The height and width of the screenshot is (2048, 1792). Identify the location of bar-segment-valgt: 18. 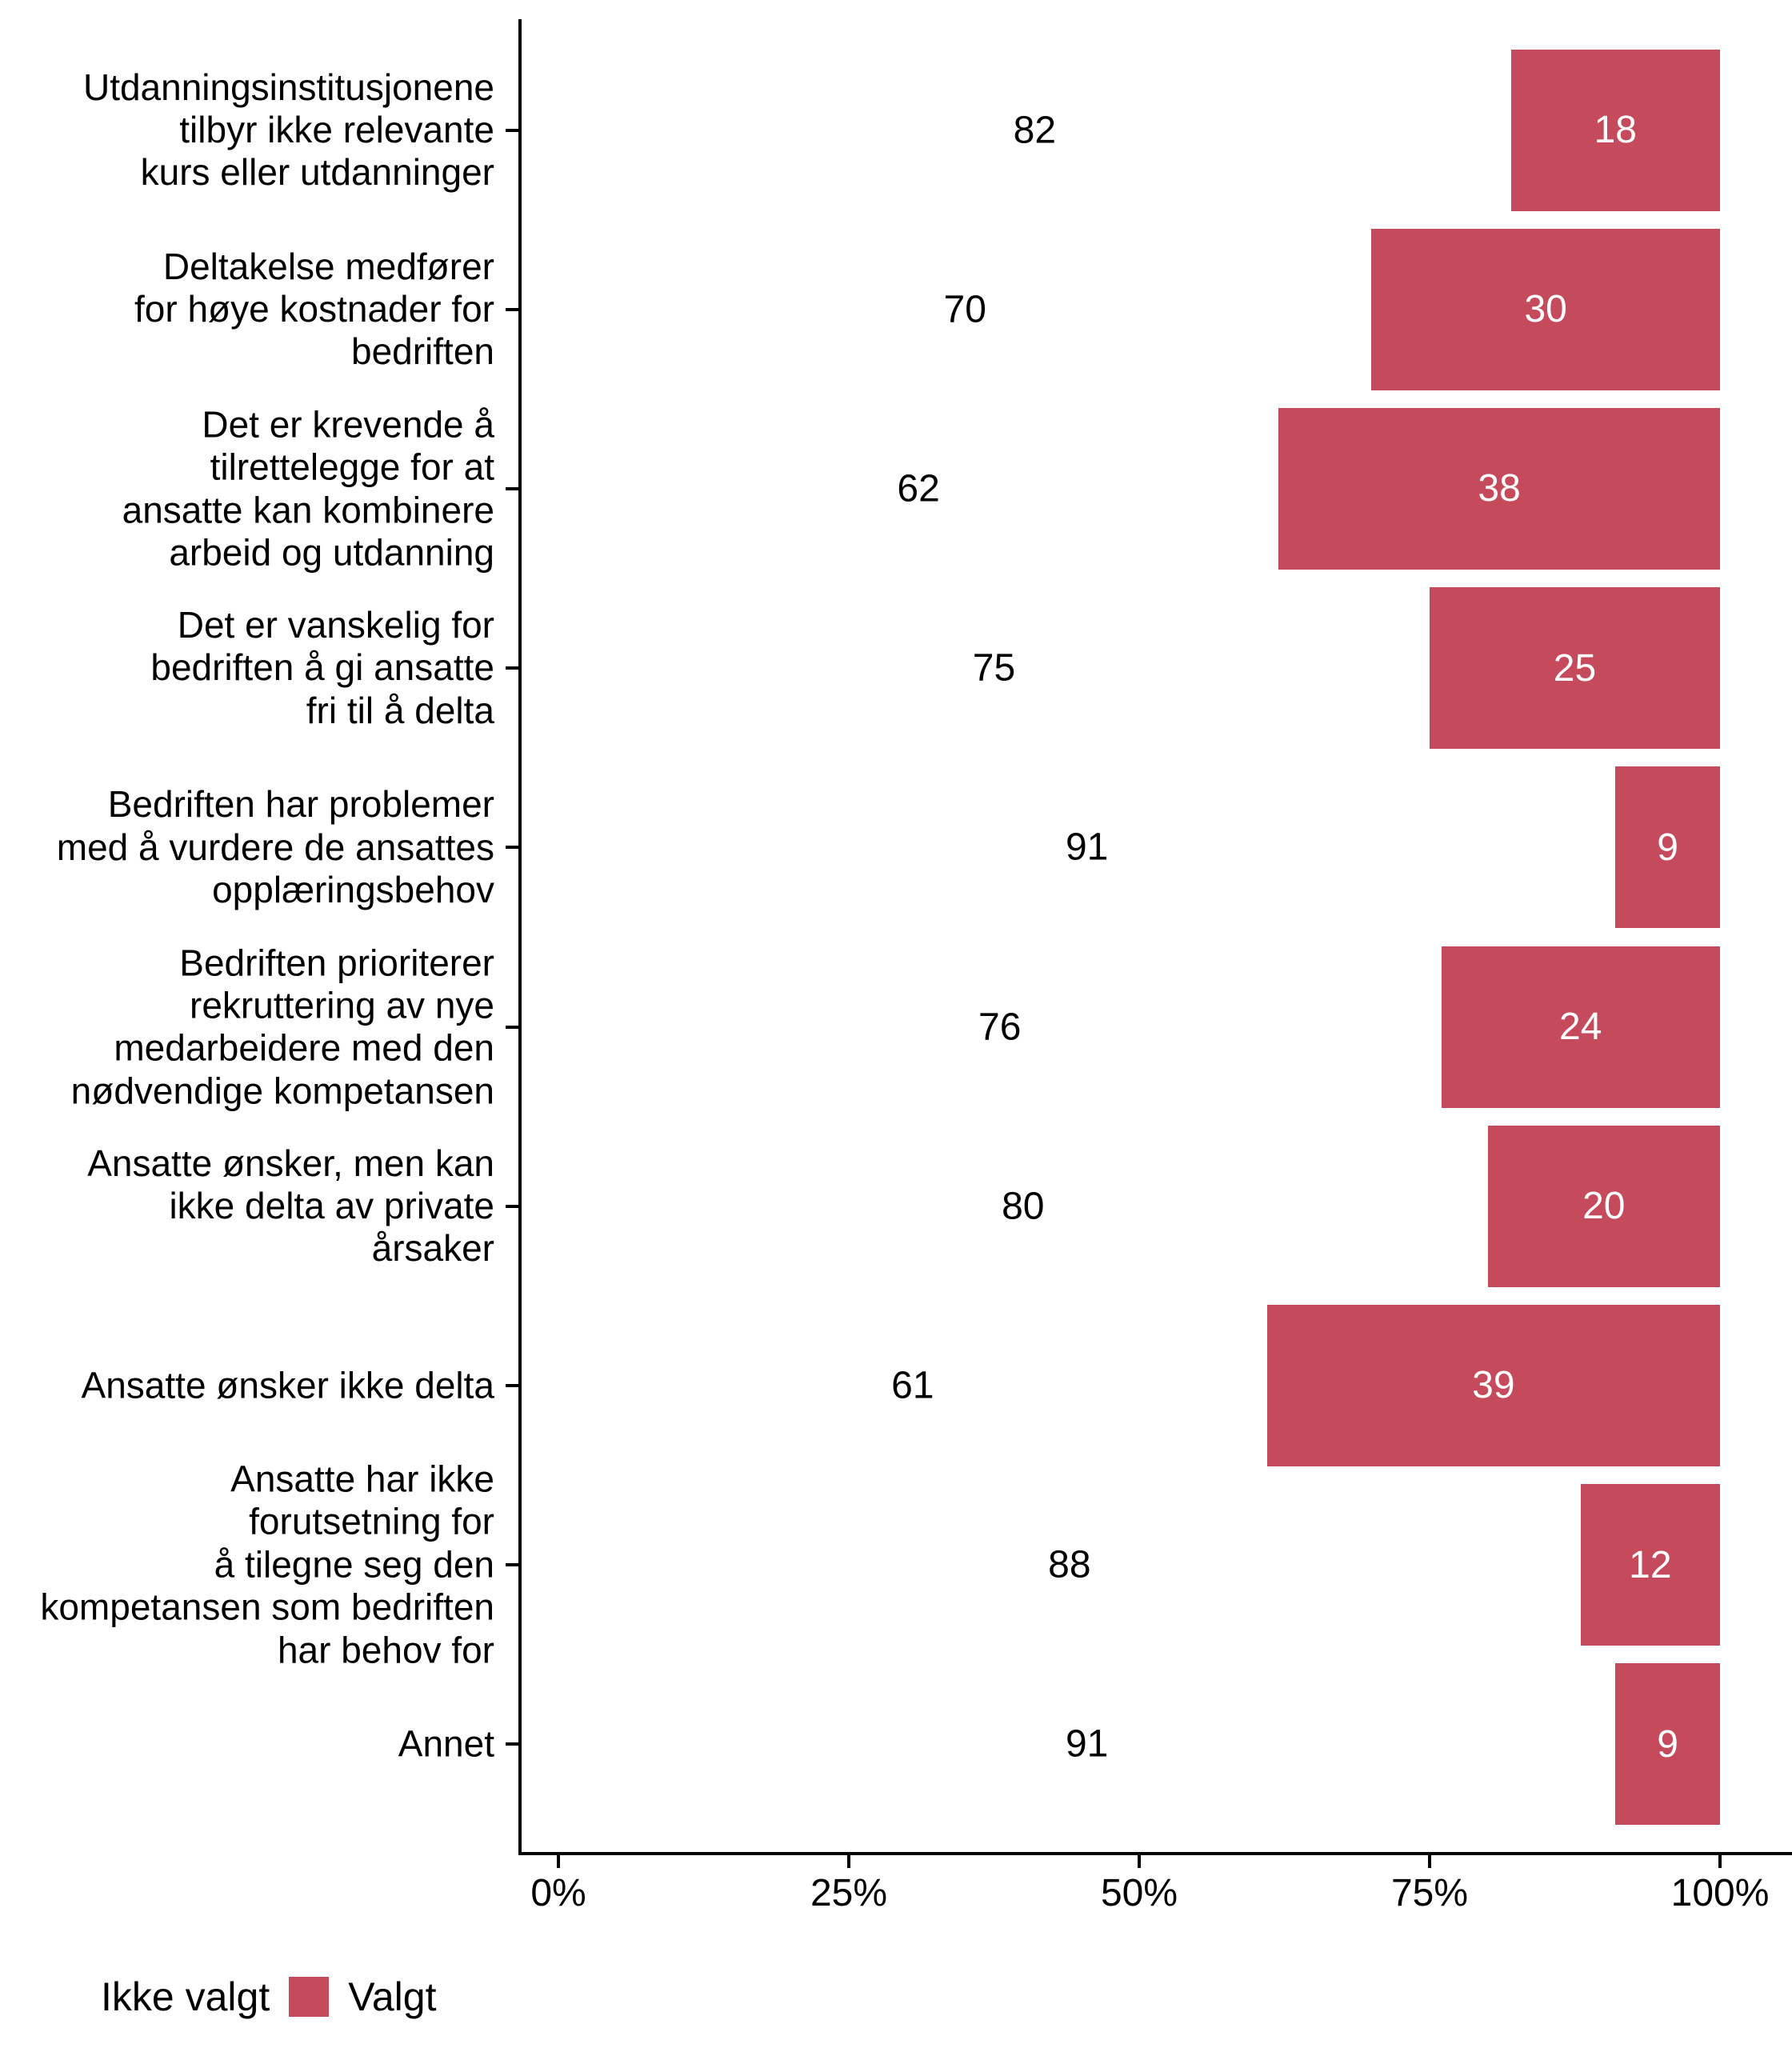
(1615, 130).